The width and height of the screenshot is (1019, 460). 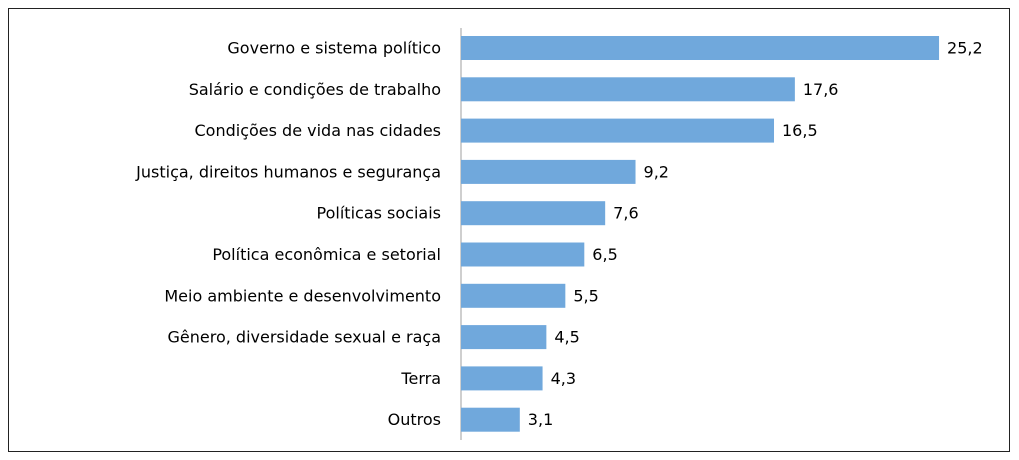 What do you see at coordinates (305, 337) in the screenshot?
I see `category-label: Gênero, diversidade sexual e raça` at bounding box center [305, 337].